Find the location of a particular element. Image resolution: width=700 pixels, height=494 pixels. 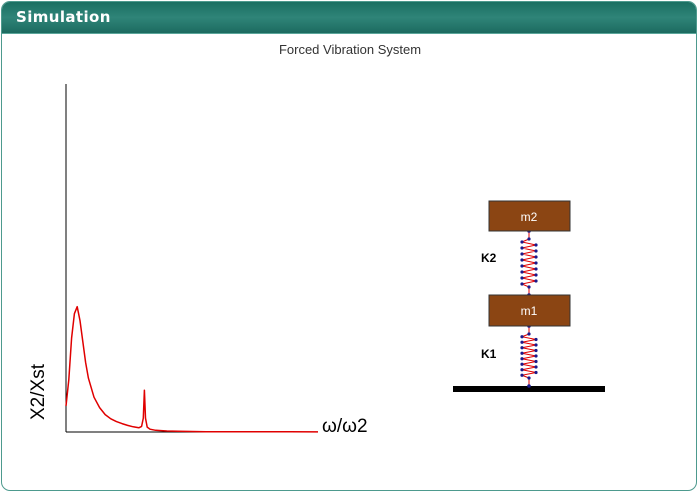

x-axis-label: ω/ω2 is located at coordinates (345, 426).